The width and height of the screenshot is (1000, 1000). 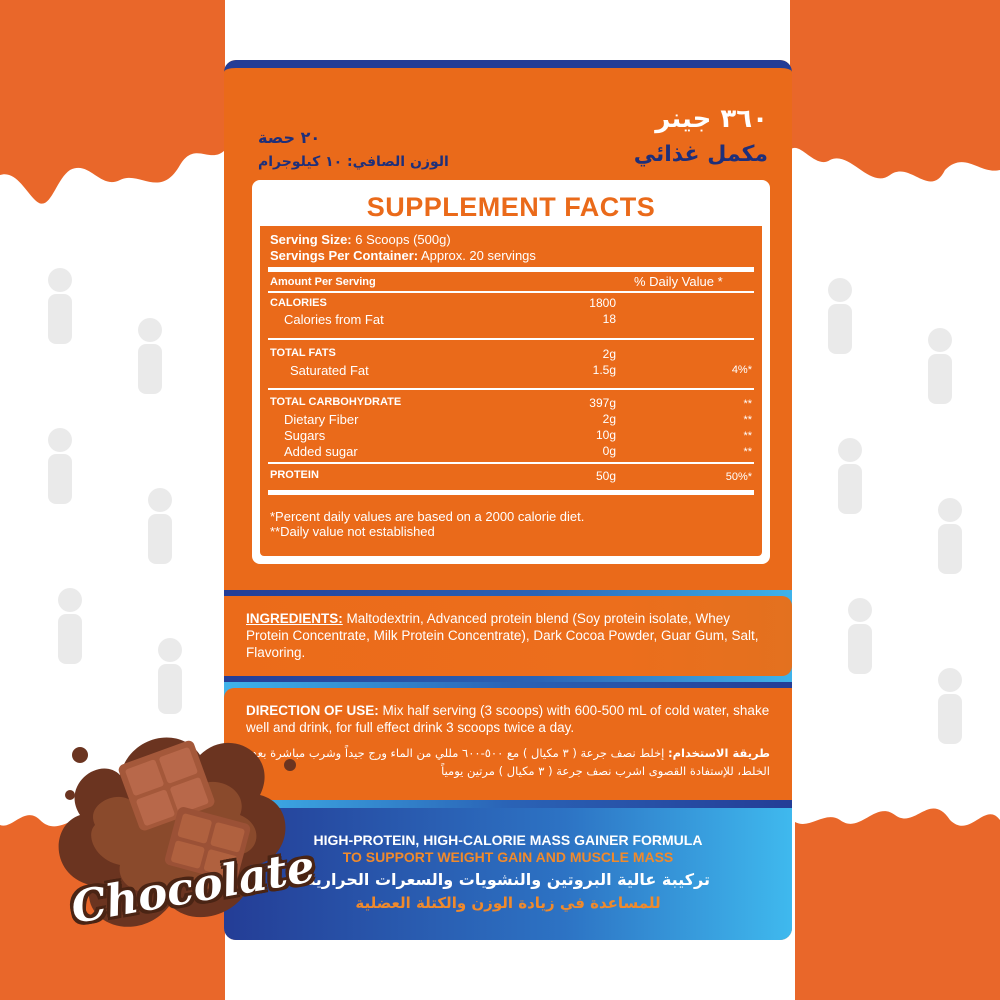 I want to click on product-name-ar: ٣٦٠ جينر, so click(x=711, y=119).